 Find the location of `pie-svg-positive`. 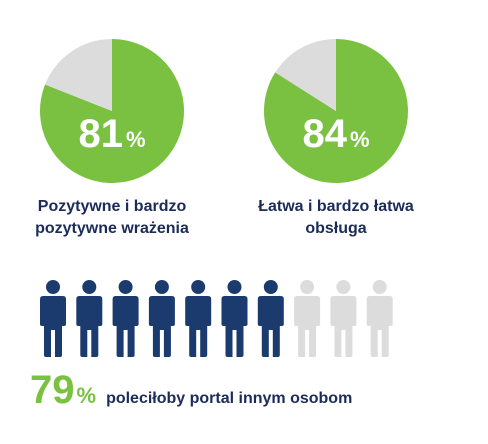

pie-svg-positive is located at coordinates (111, 111).